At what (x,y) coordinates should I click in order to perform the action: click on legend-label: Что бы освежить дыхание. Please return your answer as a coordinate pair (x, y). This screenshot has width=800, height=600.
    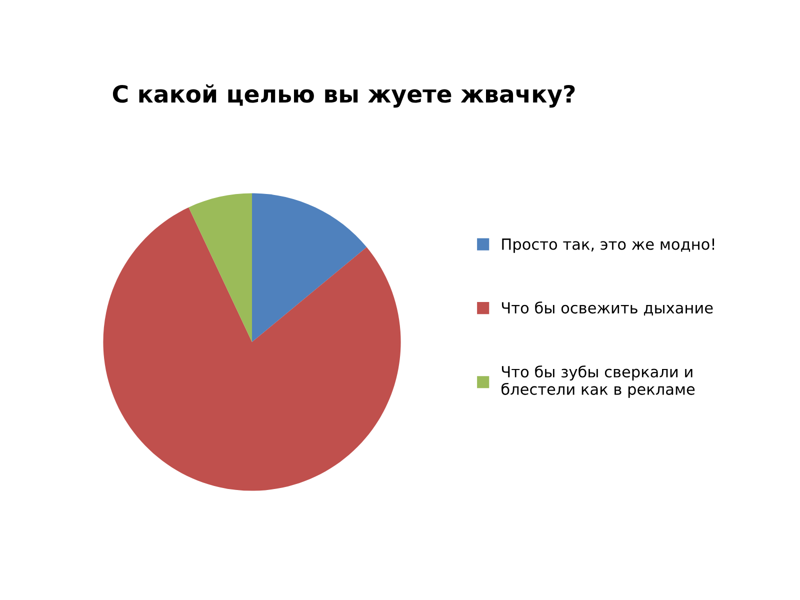
    Looking at the image, I should click on (607, 309).